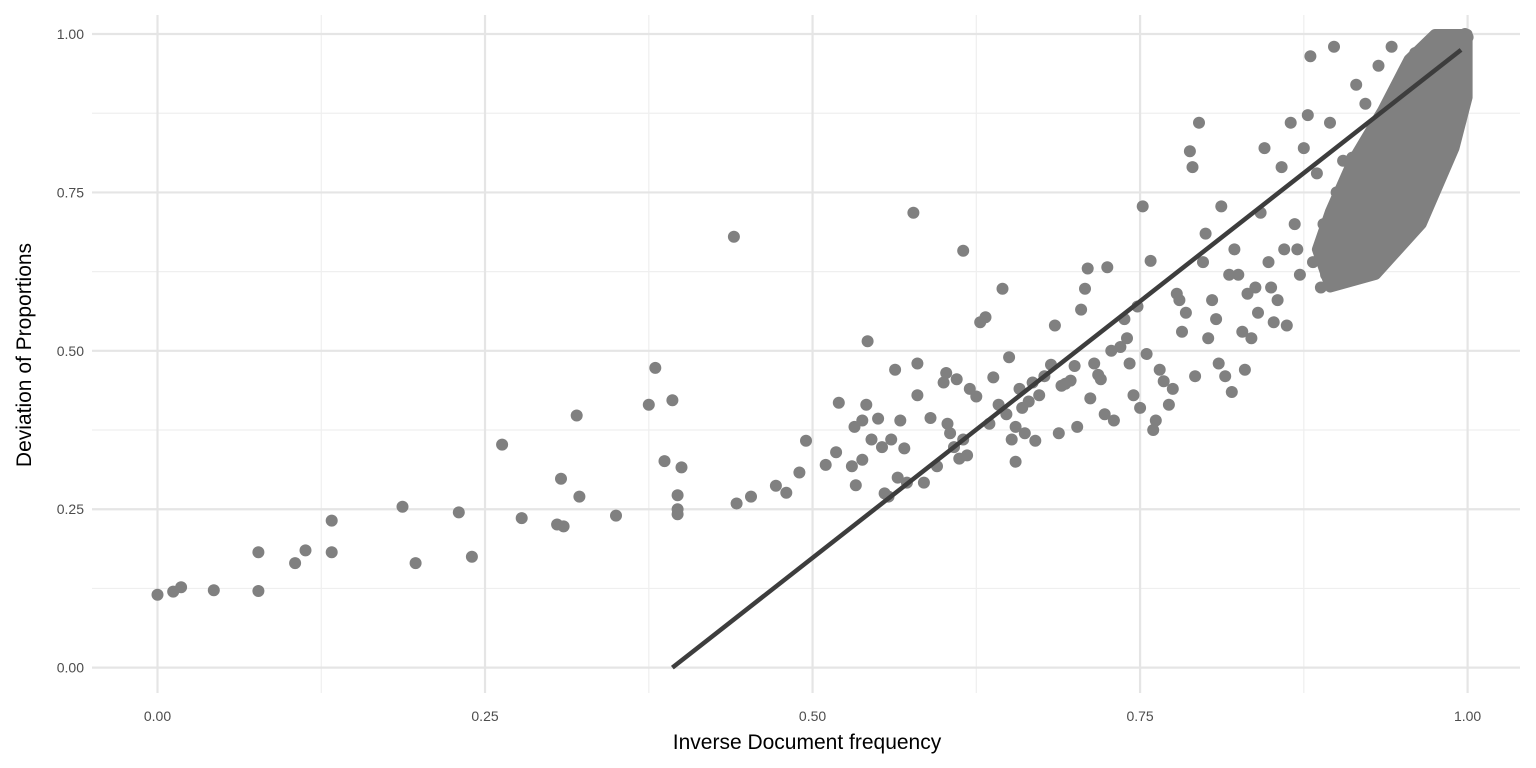  What do you see at coordinates (157, 716) in the screenshot?
I see `x-tick-label: 0.00` at bounding box center [157, 716].